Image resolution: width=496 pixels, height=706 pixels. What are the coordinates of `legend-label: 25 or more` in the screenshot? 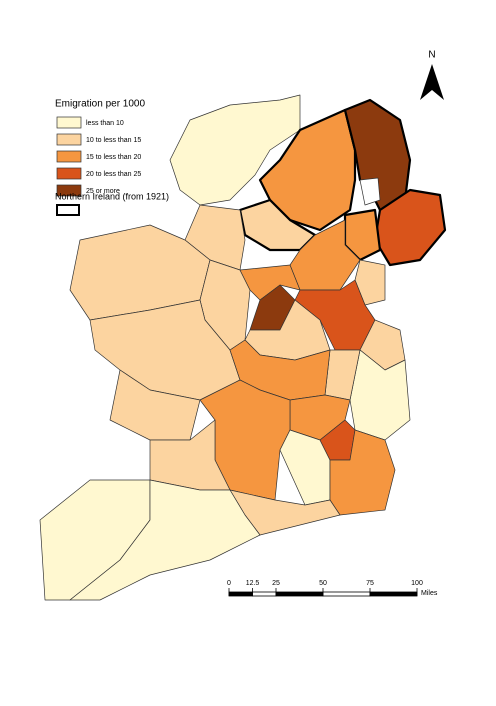 It's located at (103, 191).